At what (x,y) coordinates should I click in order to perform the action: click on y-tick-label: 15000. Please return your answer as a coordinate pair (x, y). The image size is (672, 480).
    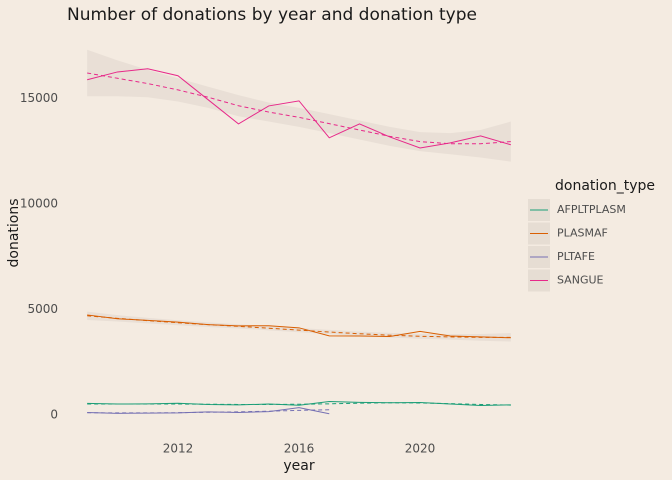
    Looking at the image, I should click on (39, 98).